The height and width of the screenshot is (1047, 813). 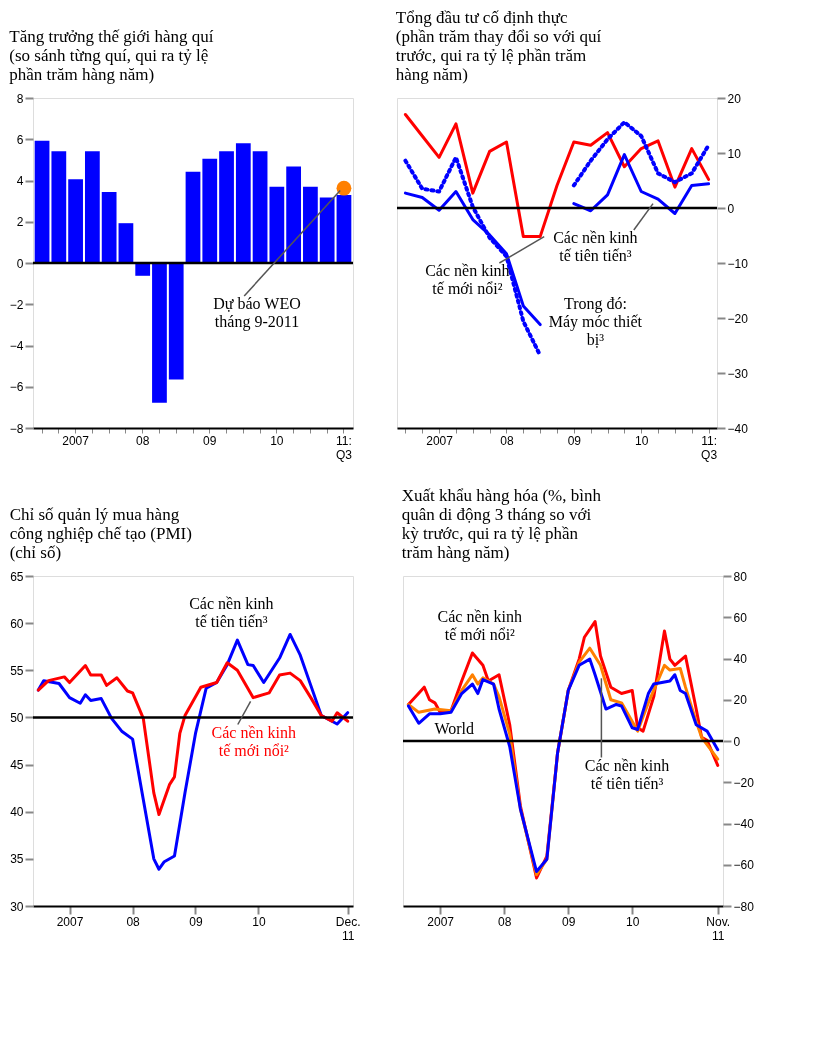 I want to click on y-tick-label: 4, so click(x=20, y=181).